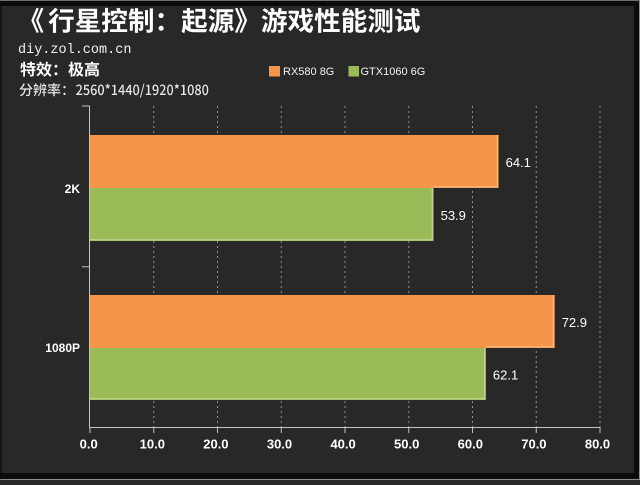 This screenshot has width=640, height=485. I want to click on svg-text: 50.0, so click(406, 443).